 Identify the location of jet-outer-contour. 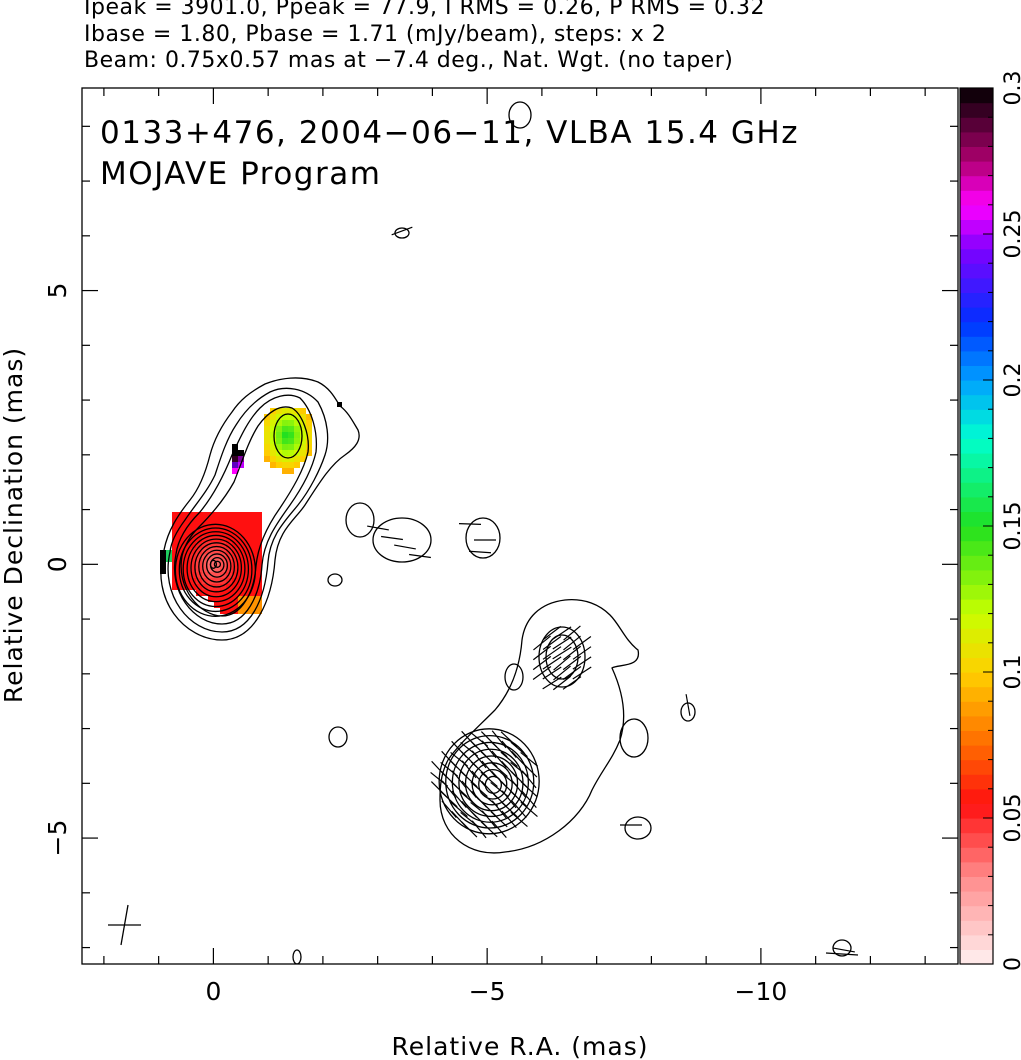
(260, 509).